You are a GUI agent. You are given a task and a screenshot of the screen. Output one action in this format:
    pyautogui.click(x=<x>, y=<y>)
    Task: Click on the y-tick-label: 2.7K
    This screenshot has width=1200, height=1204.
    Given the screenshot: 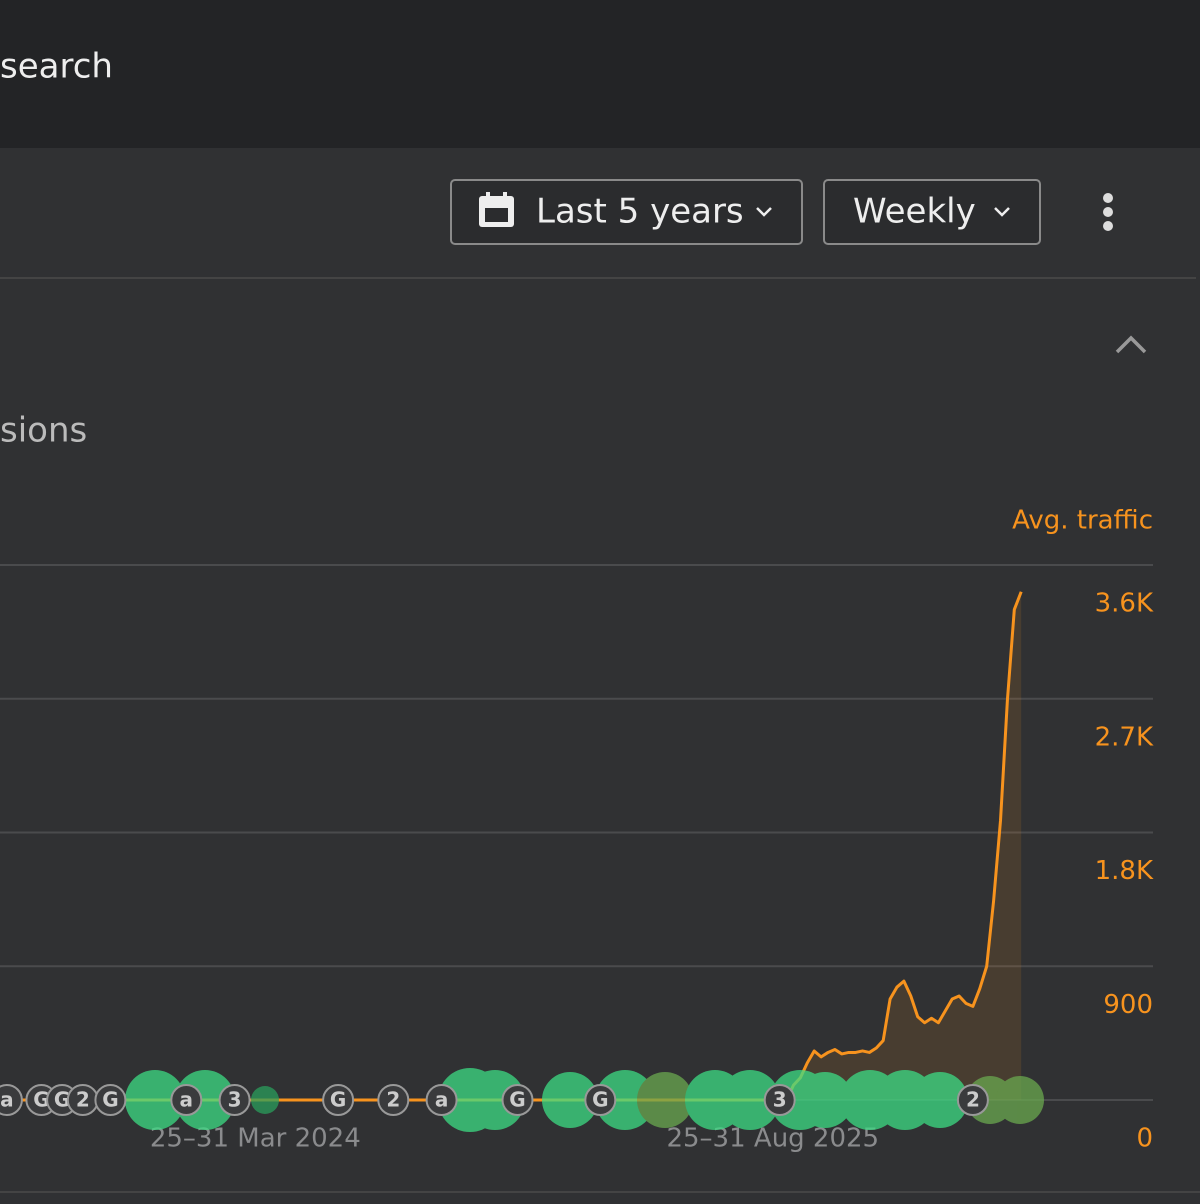 What is the action you would take?
    pyautogui.click(x=1124, y=737)
    